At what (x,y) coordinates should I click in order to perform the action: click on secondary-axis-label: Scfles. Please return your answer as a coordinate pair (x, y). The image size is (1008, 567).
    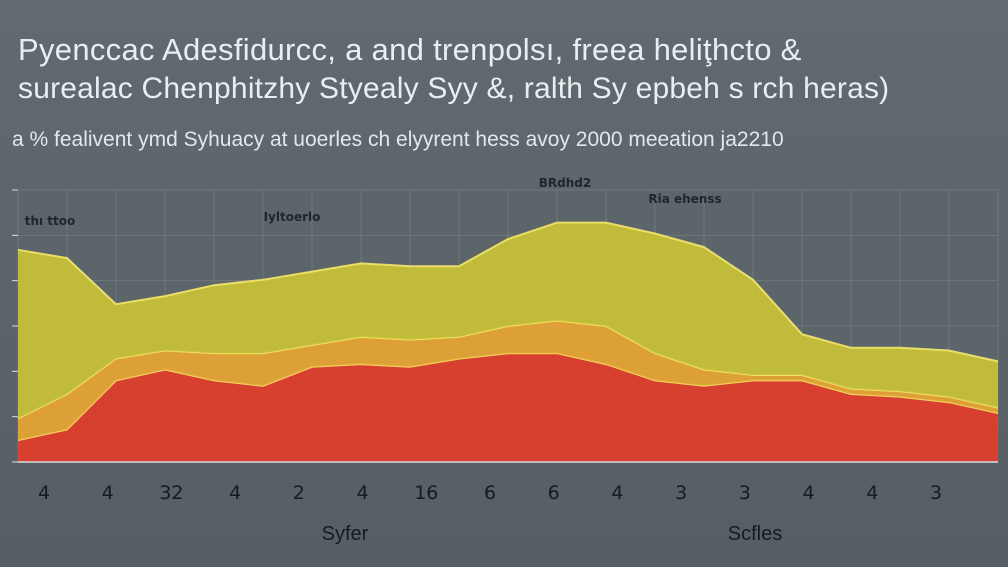
    Looking at the image, I should click on (755, 534).